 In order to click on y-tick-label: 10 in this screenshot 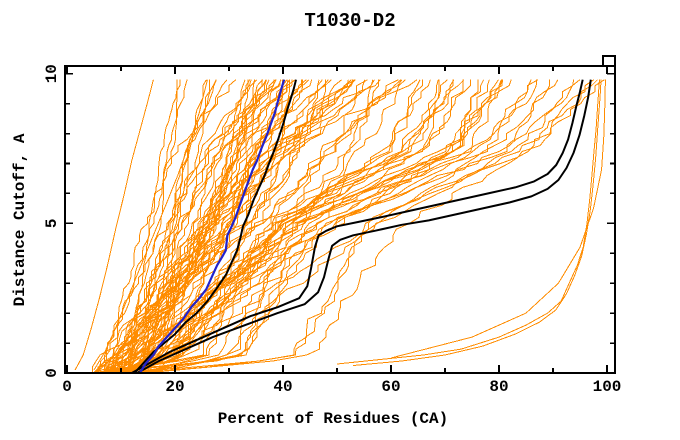, I will do `click(52, 73)`.